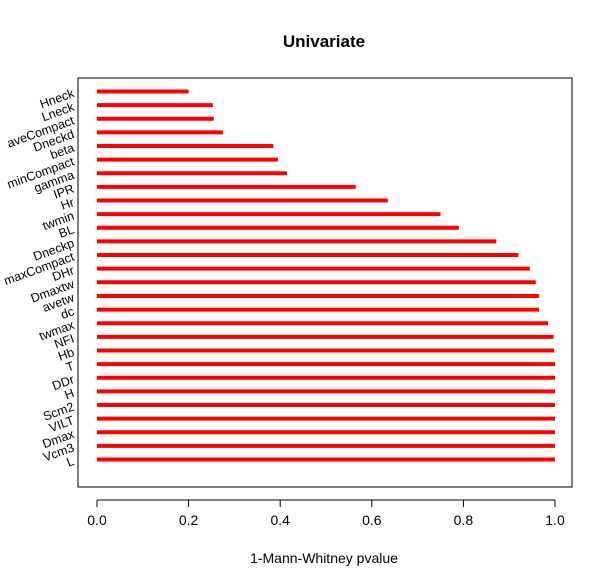 The image size is (613, 586). I want to click on category-label-dc: dc, so click(67, 313).